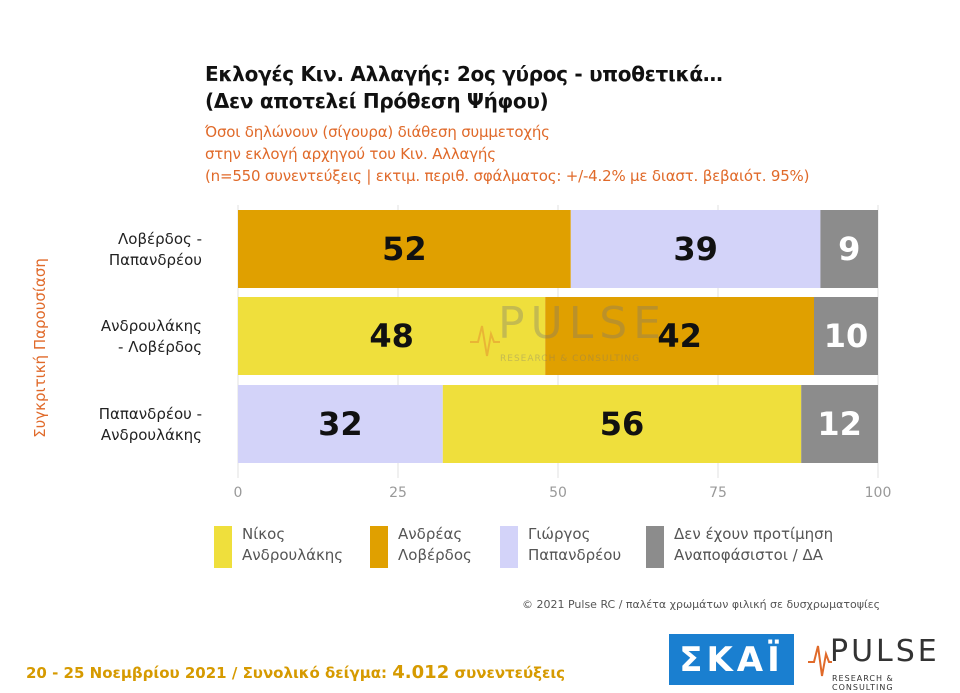 Image resolution: width=960 pixels, height=693 pixels. I want to click on bar-value-label: 52, so click(404, 249).